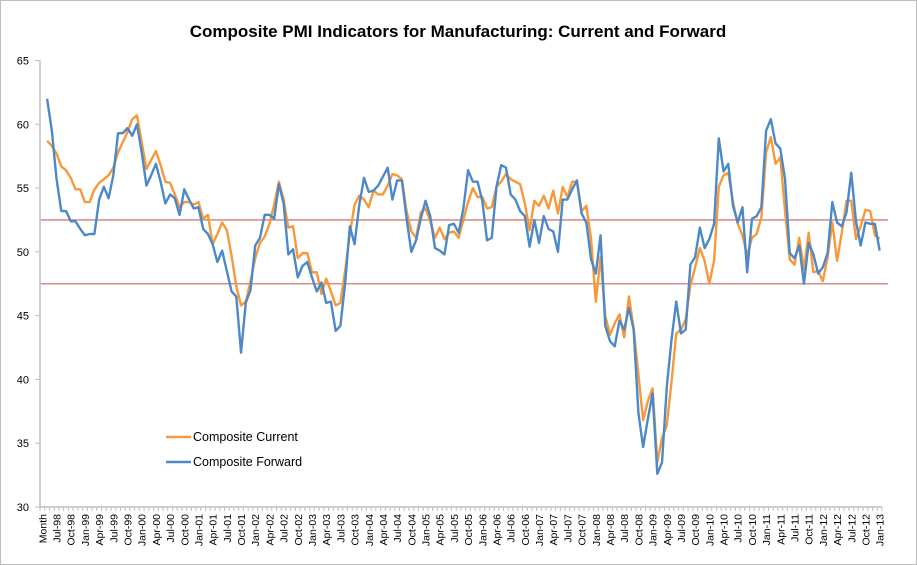 This screenshot has width=917, height=565. What do you see at coordinates (795, 528) in the screenshot?
I see `x-tick-label: Jul-11` at bounding box center [795, 528].